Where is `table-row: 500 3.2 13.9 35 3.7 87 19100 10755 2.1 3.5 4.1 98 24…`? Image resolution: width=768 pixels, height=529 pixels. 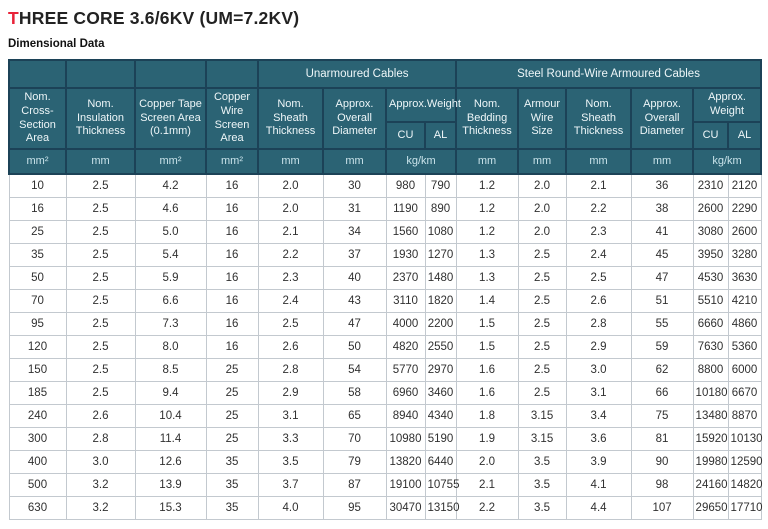
table-row: 500 3.2 13.9 35 3.7 87 19100 10755 2.1 3.5 4.1 98 24… is located at coordinates (385, 484).